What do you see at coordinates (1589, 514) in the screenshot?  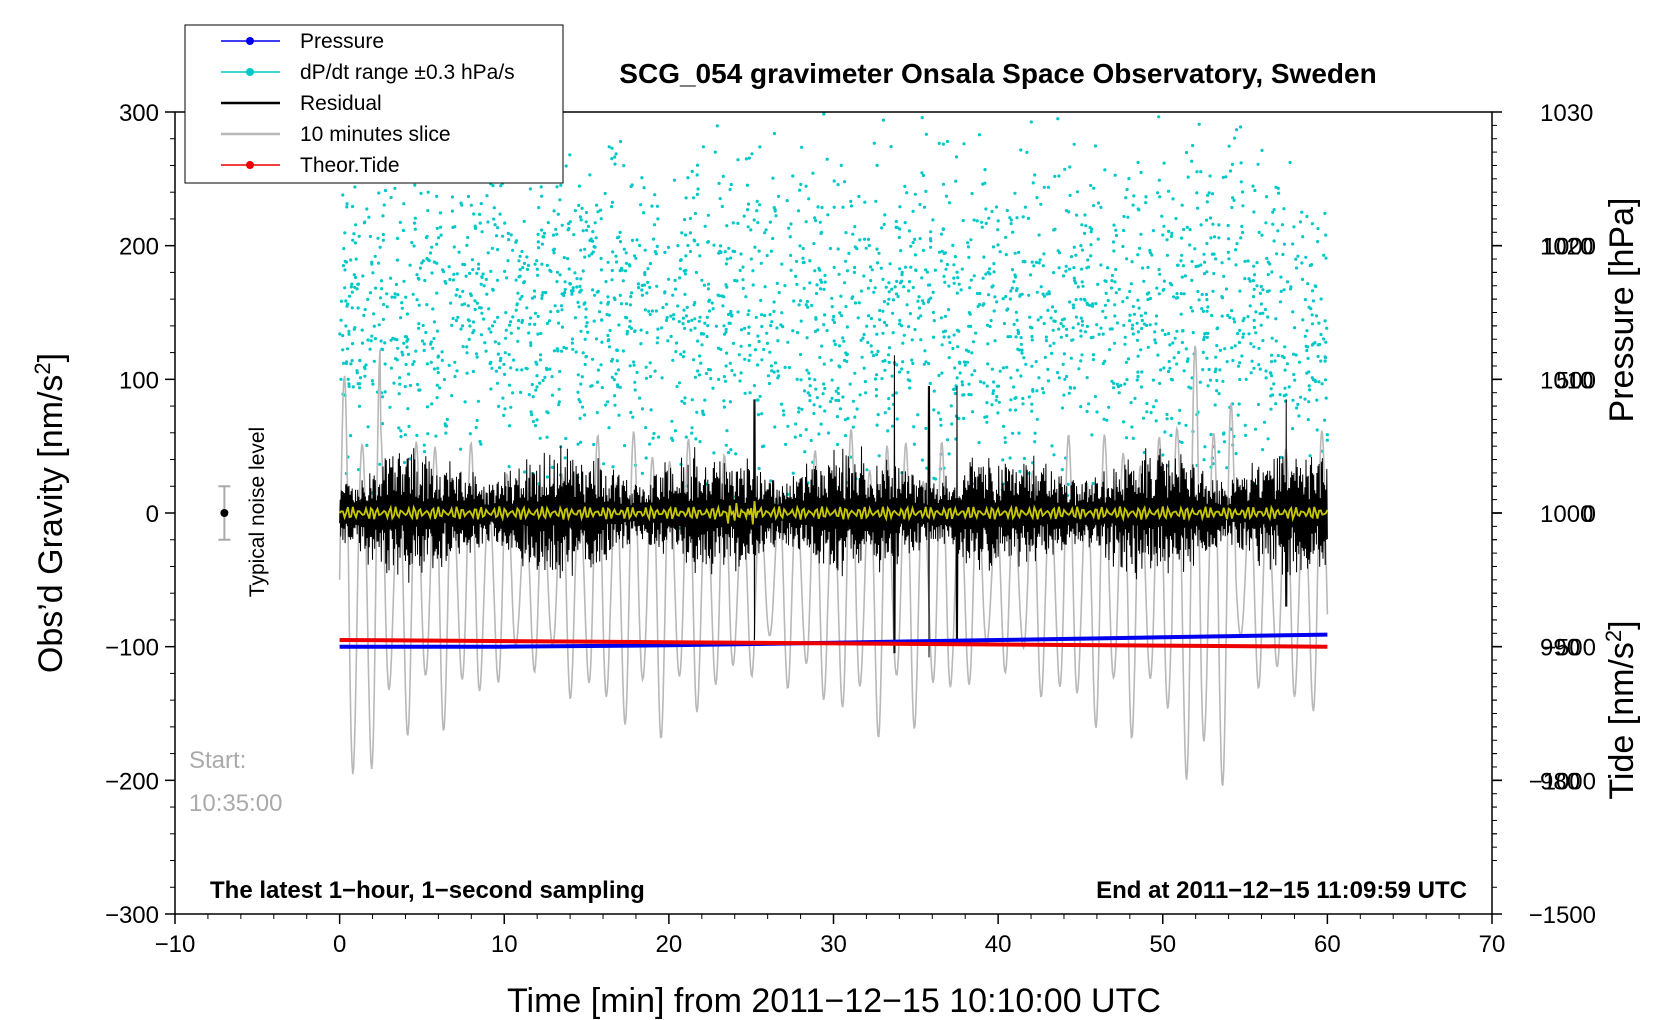 I see `tide-tick-label: 0` at bounding box center [1589, 514].